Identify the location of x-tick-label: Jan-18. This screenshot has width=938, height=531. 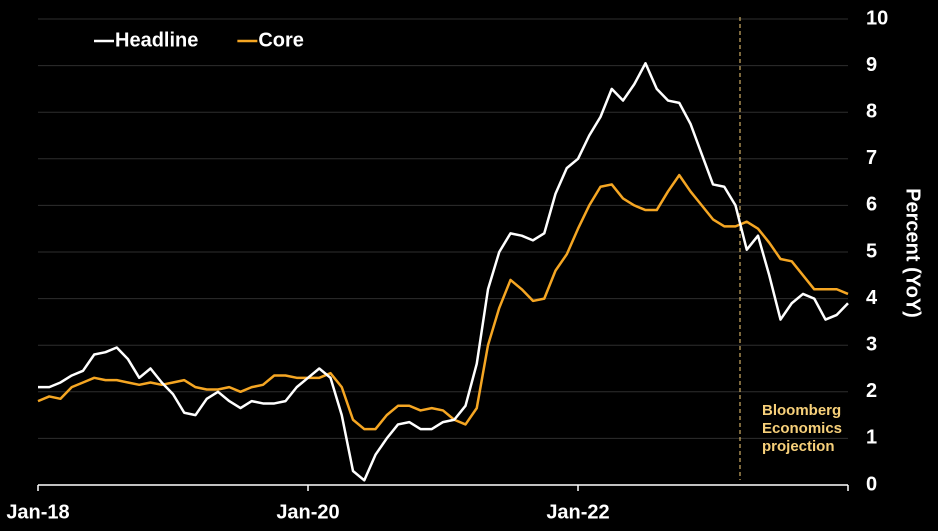
(37, 512).